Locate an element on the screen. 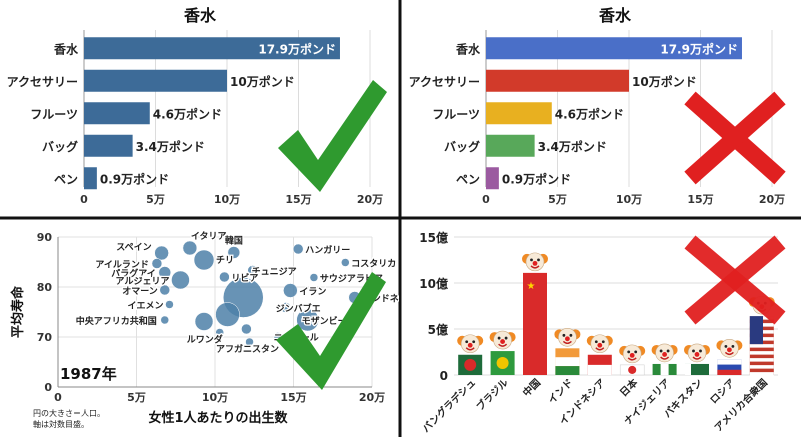  bubble-label: ルワンダ is located at coordinates (205, 340).